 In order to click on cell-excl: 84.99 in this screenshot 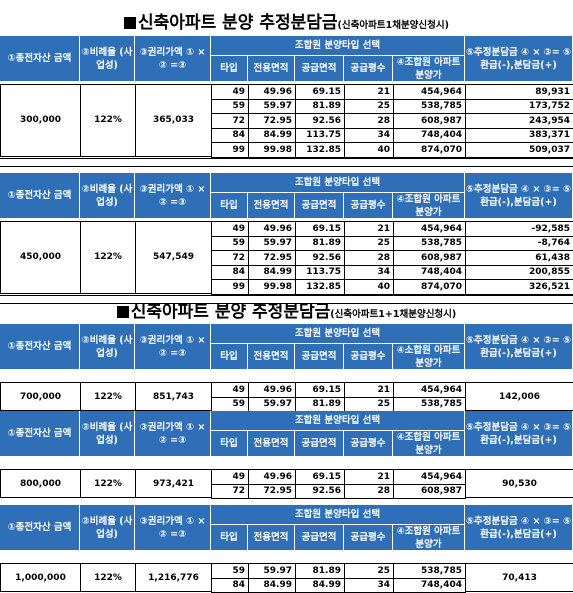, I will do `click(272, 585)`.